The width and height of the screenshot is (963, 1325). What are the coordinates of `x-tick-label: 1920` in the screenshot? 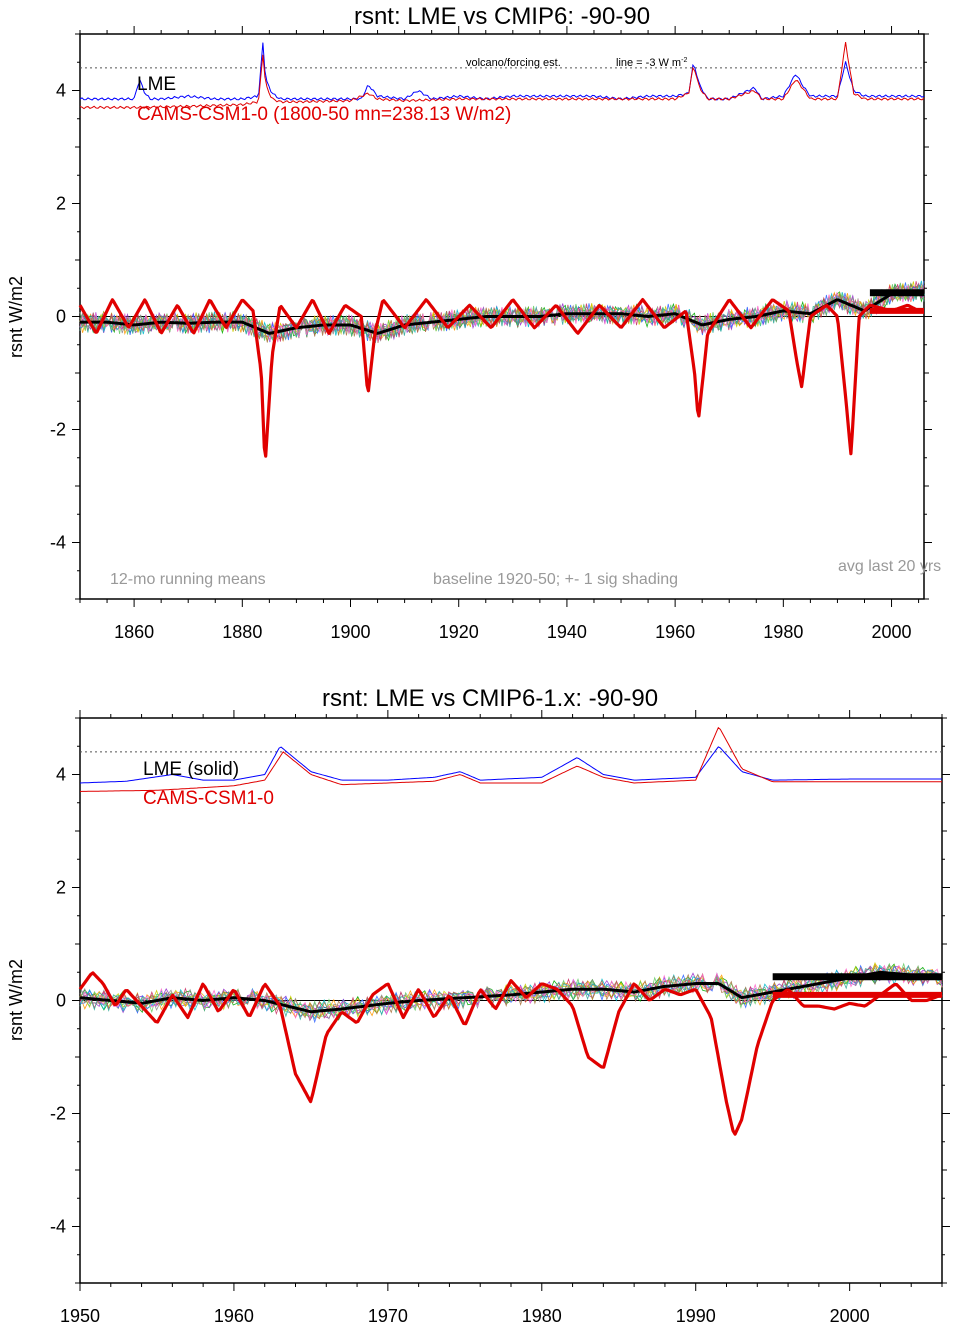 It's located at (459, 632).